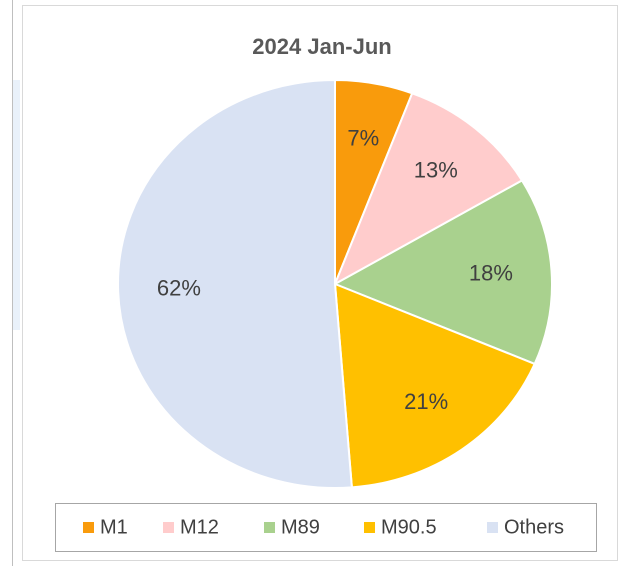 This screenshot has width=623, height=566. I want to click on legend-label: Others, so click(534, 527).